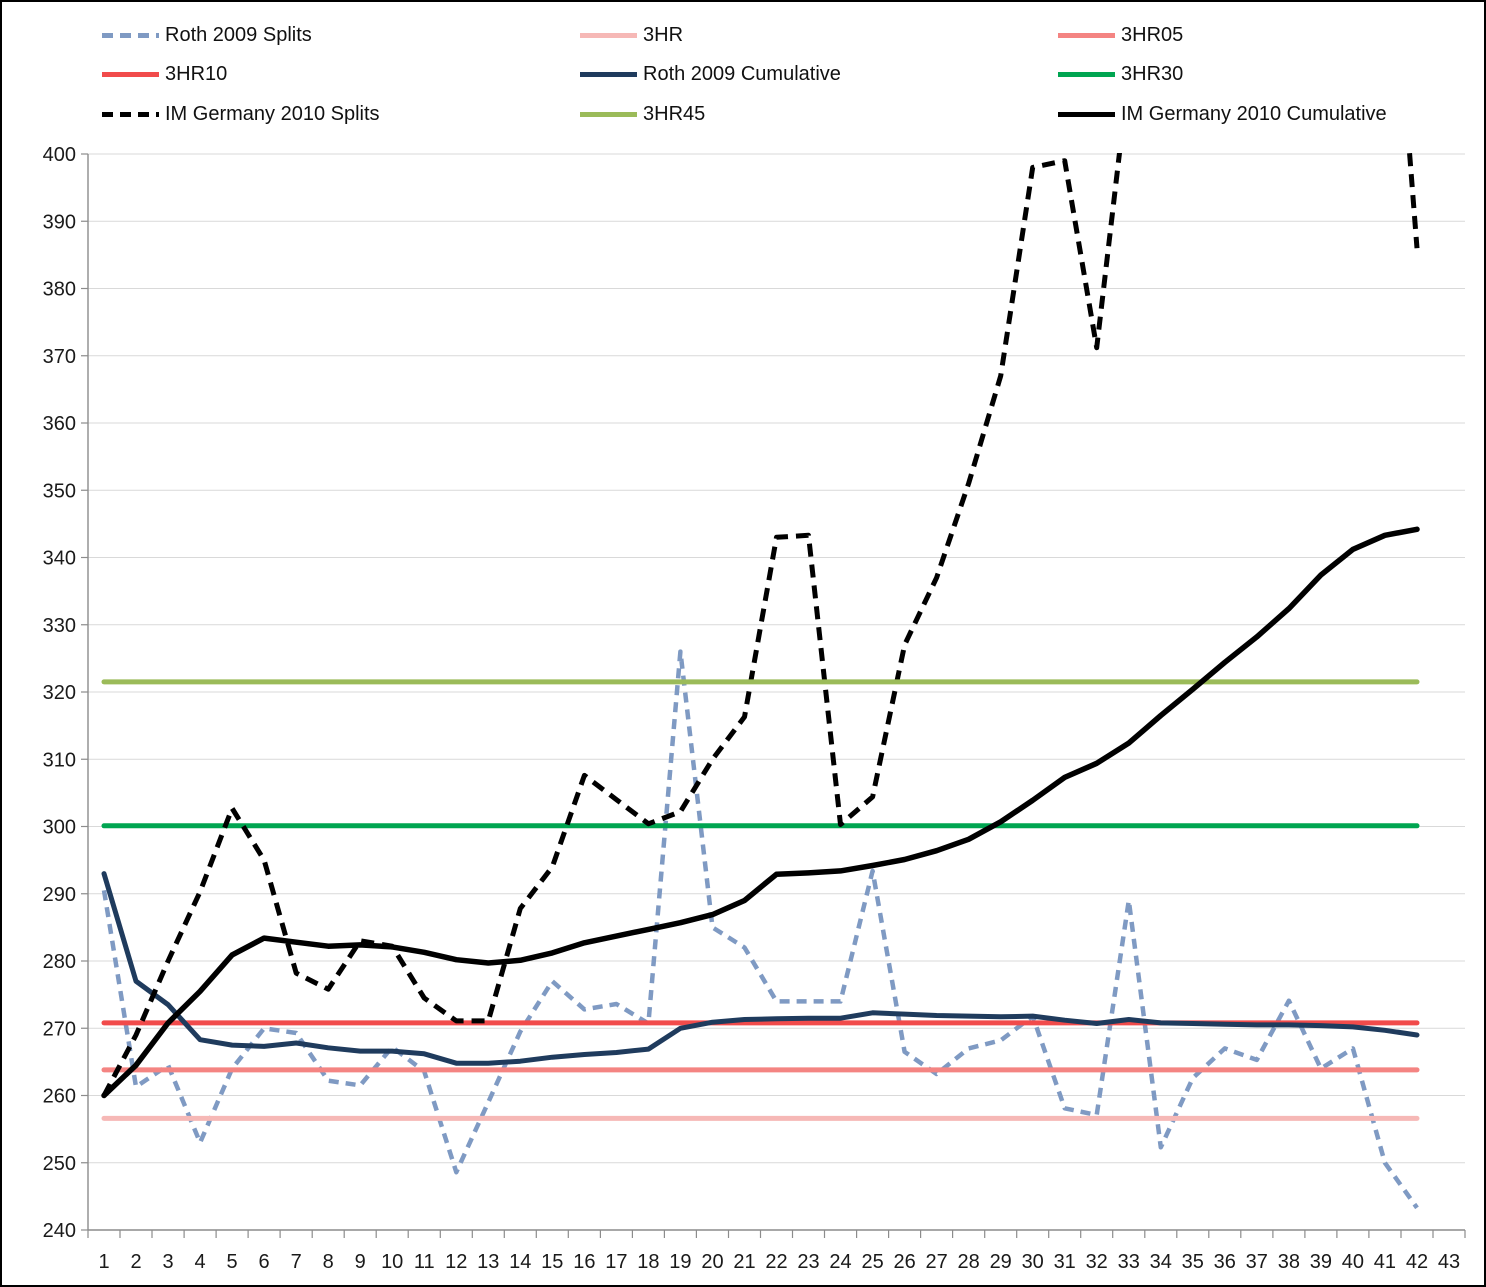 The width and height of the screenshot is (1486, 1287). What do you see at coordinates (1353, 1262) in the screenshot?
I see `x-tick-label: 40` at bounding box center [1353, 1262].